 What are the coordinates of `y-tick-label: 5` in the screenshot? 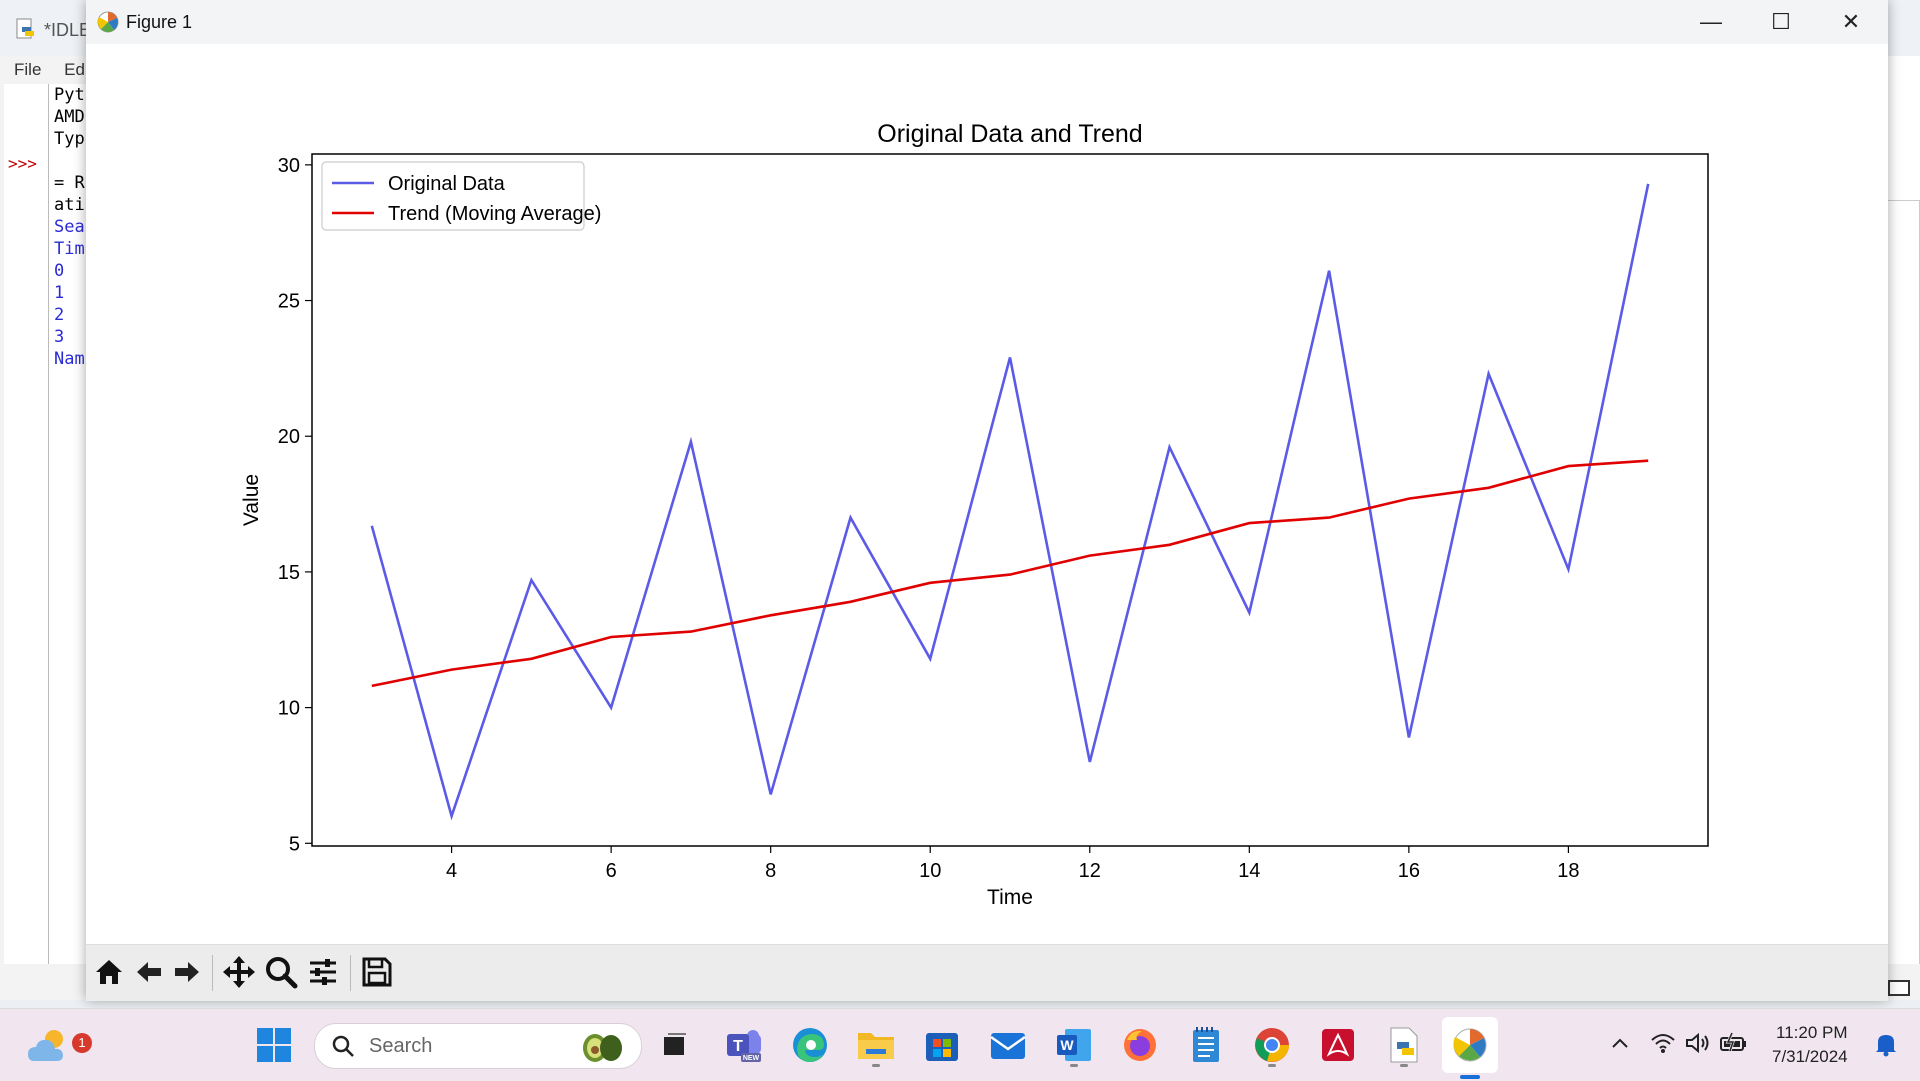 It's located at (294, 844).